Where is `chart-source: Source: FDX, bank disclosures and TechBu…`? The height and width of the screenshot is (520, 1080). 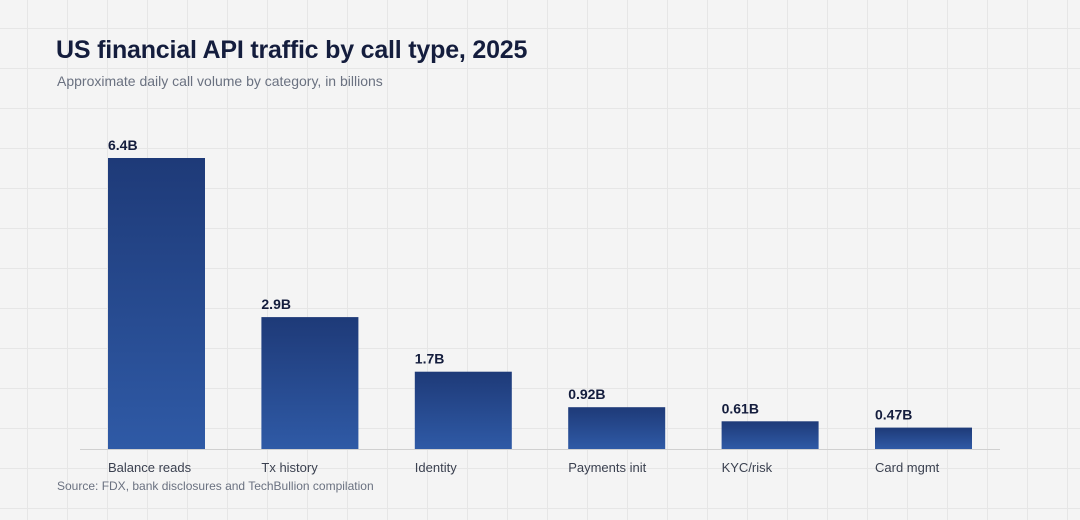 chart-source: Source: FDX, bank disclosures and TechBu… is located at coordinates (215, 486).